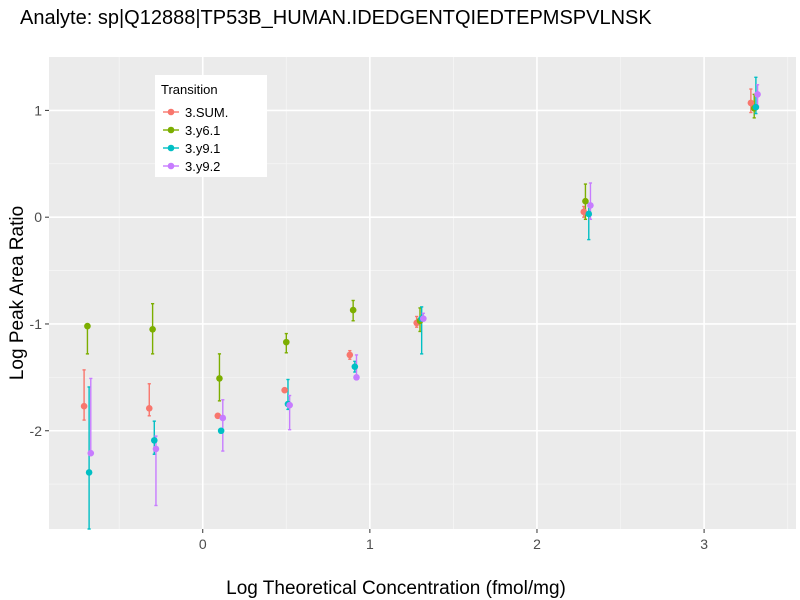 The image size is (800, 600). What do you see at coordinates (206, 112) in the screenshot?
I see `legend-label: 3.SUM.` at bounding box center [206, 112].